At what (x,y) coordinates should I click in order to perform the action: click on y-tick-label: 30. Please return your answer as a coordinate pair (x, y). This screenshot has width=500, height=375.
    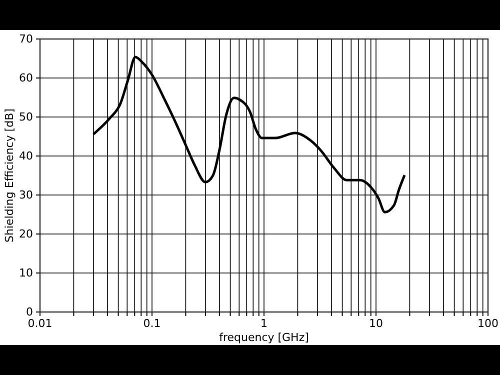
    Looking at the image, I should click on (26, 195).